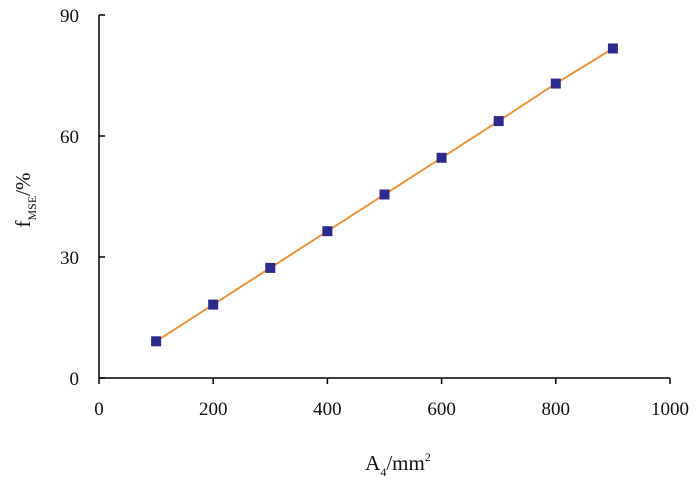 The image size is (700, 484). I want to click on y-tick-label: 0, so click(75, 379).